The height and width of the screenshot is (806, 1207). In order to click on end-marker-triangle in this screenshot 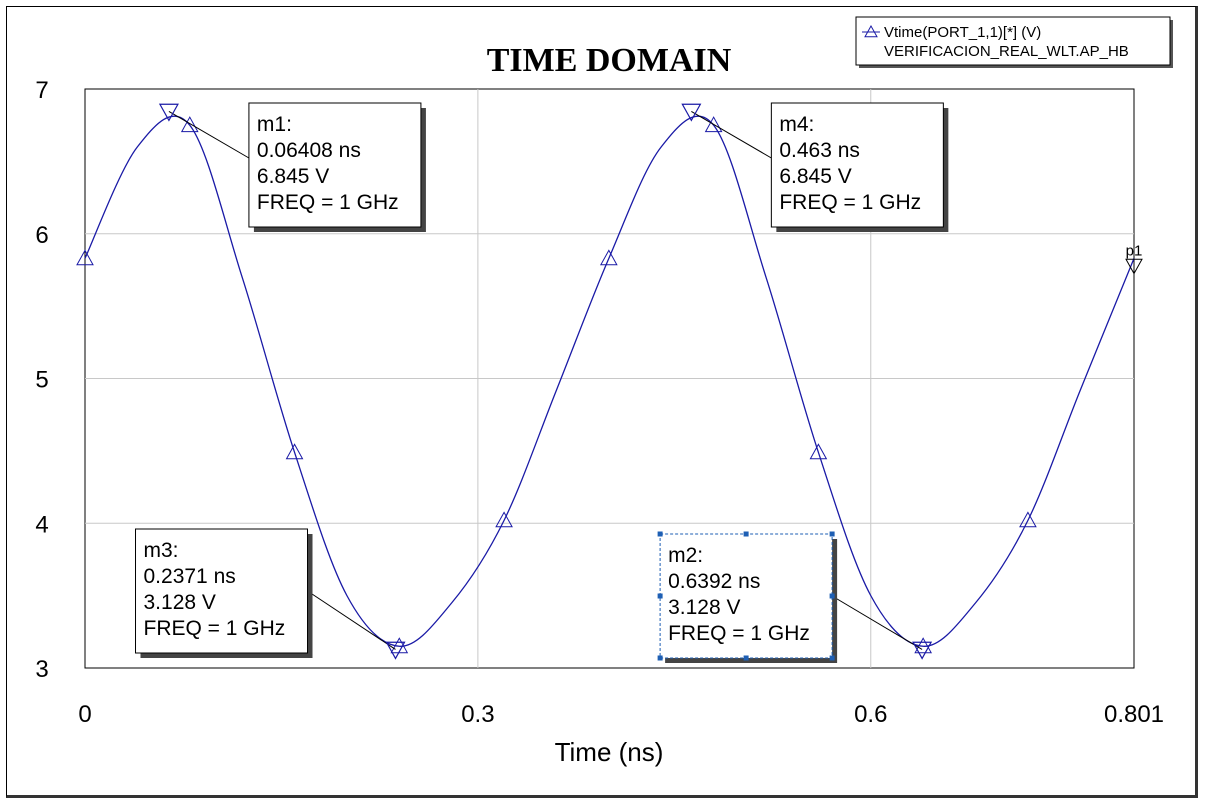, I will do `click(1134, 266)`.